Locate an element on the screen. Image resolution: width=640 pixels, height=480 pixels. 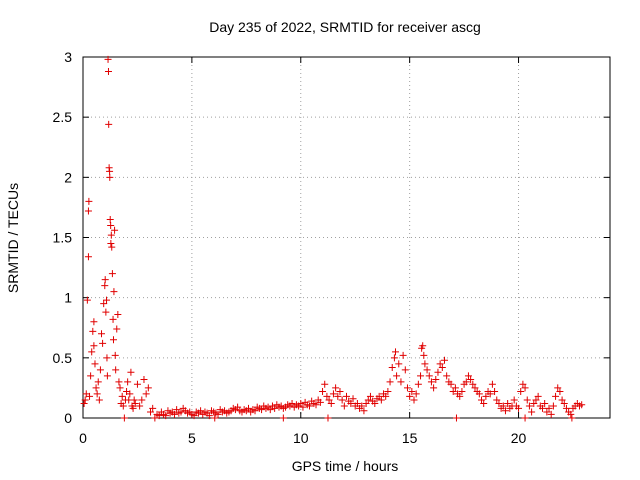
x-tick-label: 20 is located at coordinates (519, 438).